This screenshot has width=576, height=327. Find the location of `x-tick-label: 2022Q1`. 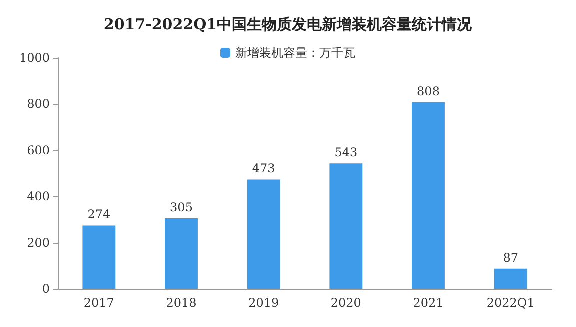

x-tick-label: 2022Q1 is located at coordinates (510, 303).